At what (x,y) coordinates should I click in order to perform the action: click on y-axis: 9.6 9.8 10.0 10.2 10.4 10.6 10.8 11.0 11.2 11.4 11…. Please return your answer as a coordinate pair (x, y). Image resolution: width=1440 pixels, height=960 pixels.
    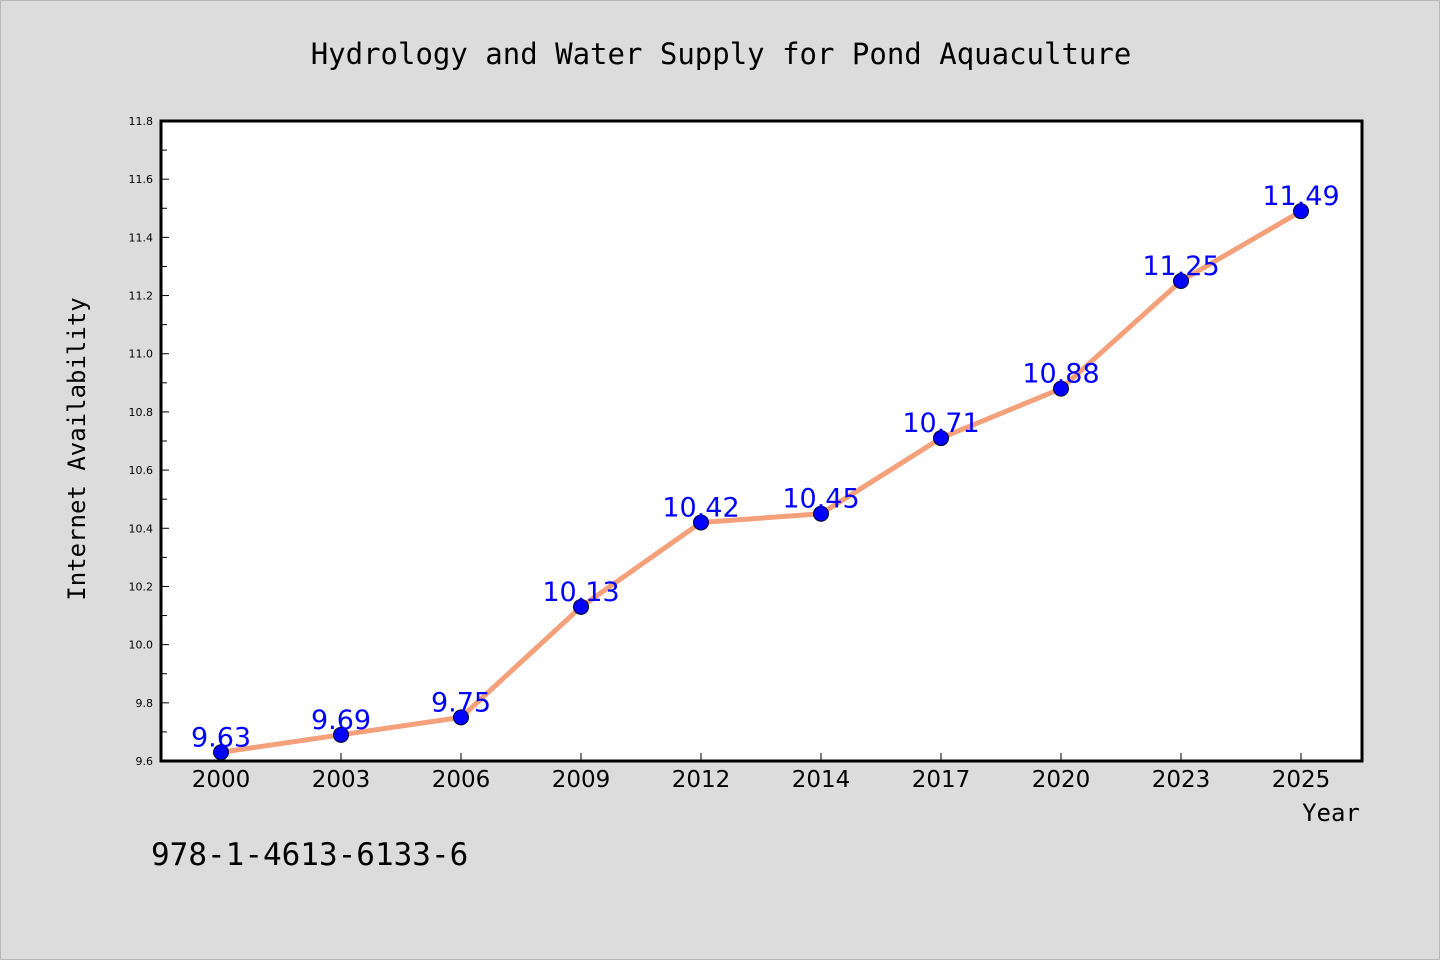
    Looking at the image, I should click on (149, 441).